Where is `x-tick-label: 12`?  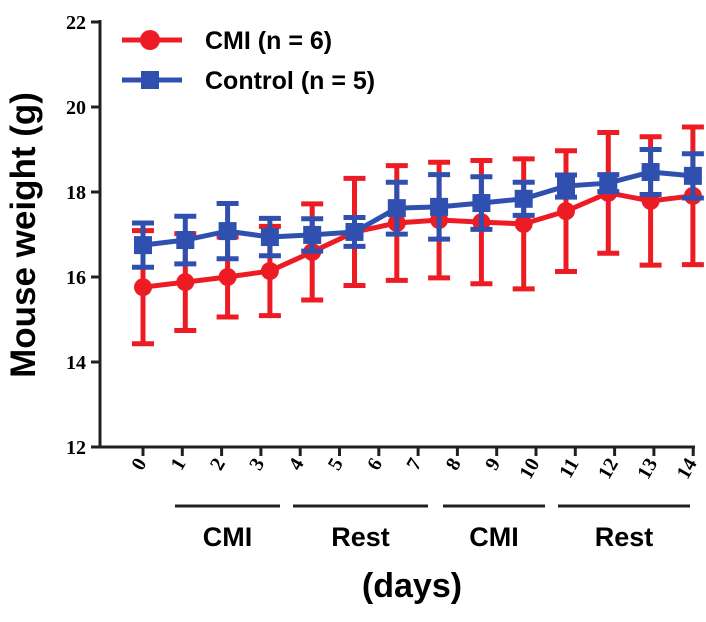
x-tick-label: 12 is located at coordinates (608, 469).